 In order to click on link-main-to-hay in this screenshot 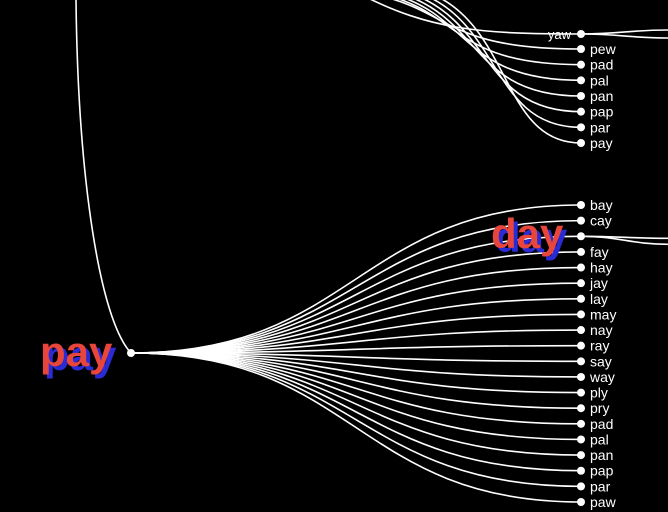, I will do `click(356, 310)`.